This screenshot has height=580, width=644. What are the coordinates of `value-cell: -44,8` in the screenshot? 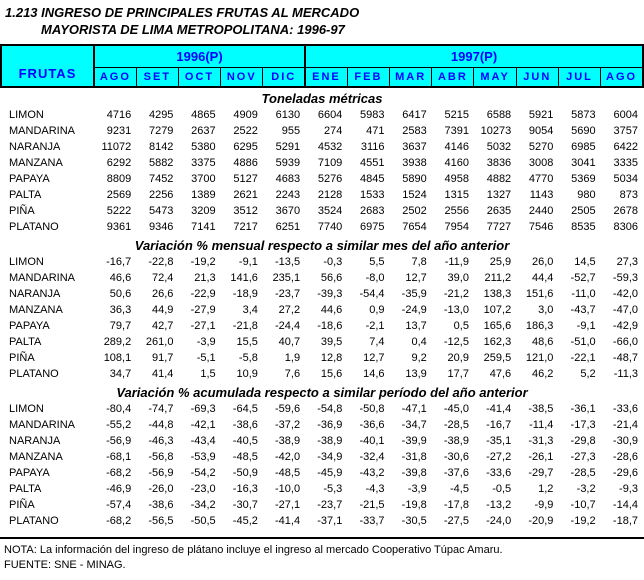 It's located at (161, 425).